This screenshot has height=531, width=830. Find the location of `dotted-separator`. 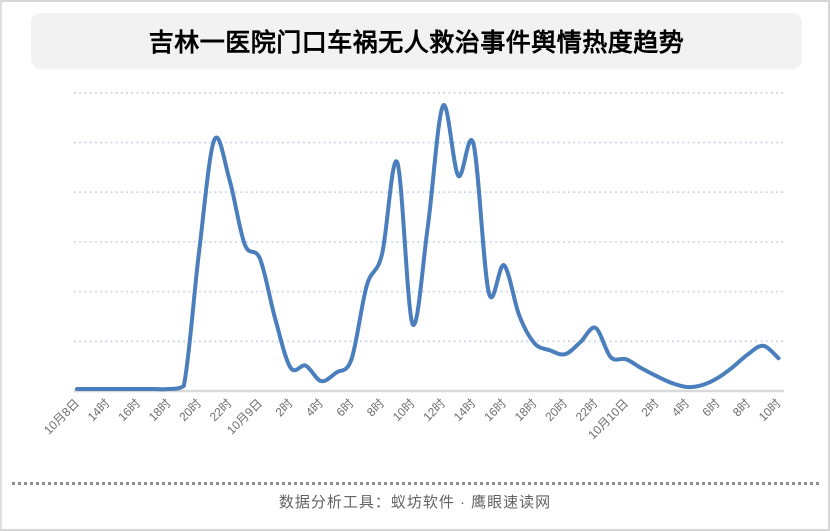

dotted-separator is located at coordinates (417, 483).